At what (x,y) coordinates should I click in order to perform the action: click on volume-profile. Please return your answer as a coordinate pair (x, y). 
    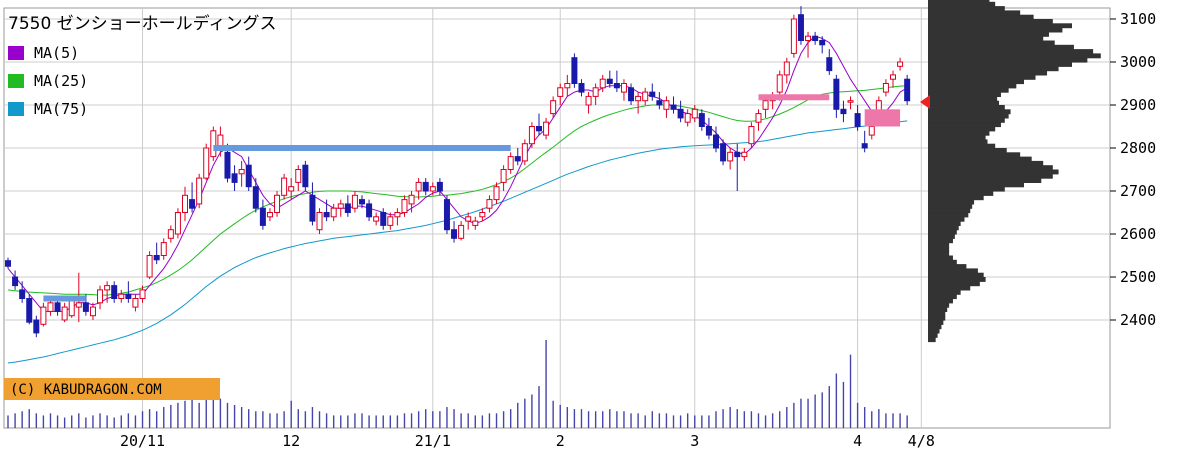
    Looking at the image, I should click on (1014, 171).